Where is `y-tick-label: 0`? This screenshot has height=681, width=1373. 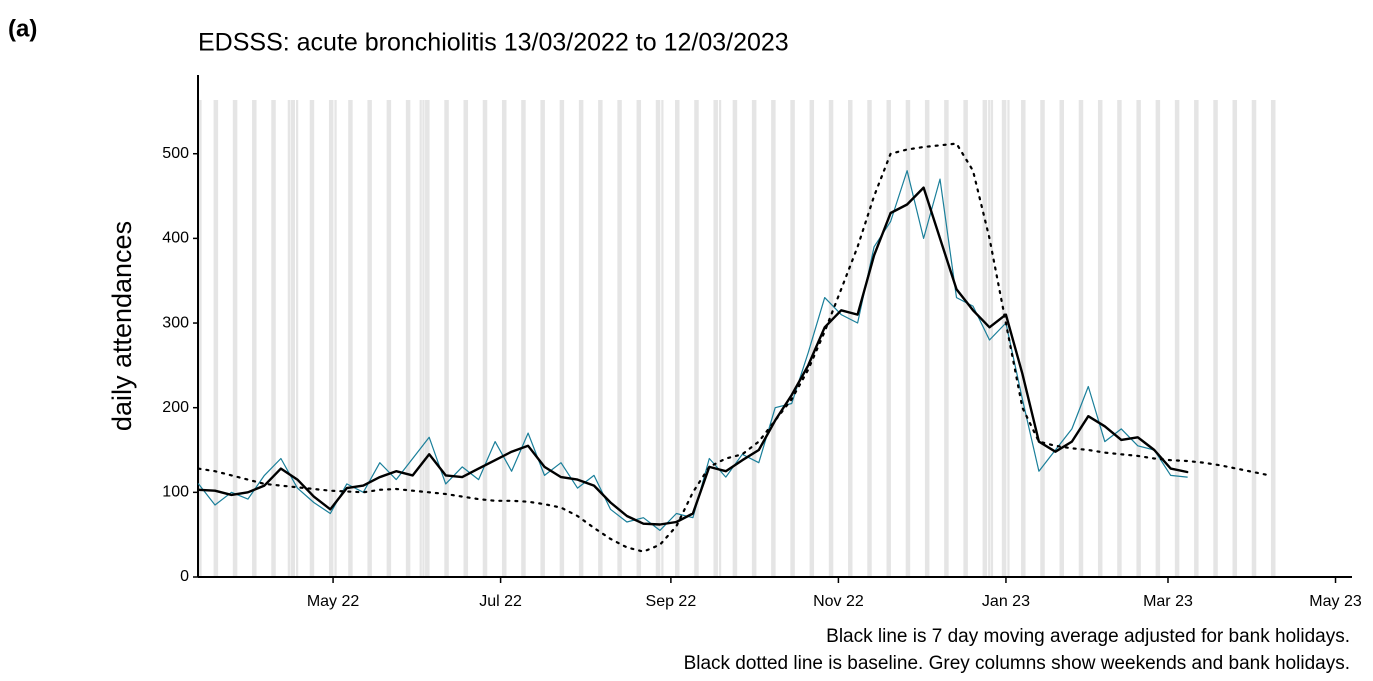
y-tick-label: 0 is located at coordinates (184, 576).